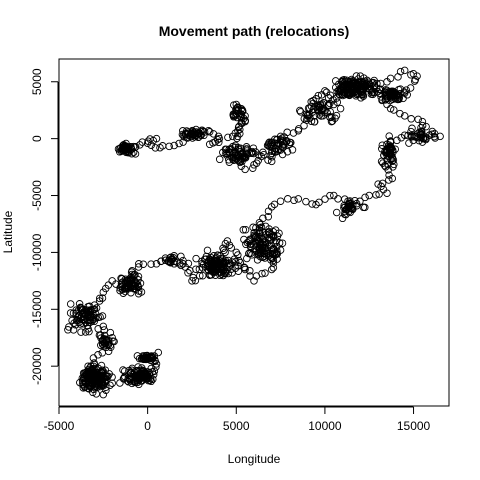 Image resolution: width=480 pixels, height=480 pixels. I want to click on y-tick-label: 0, so click(37, 138).